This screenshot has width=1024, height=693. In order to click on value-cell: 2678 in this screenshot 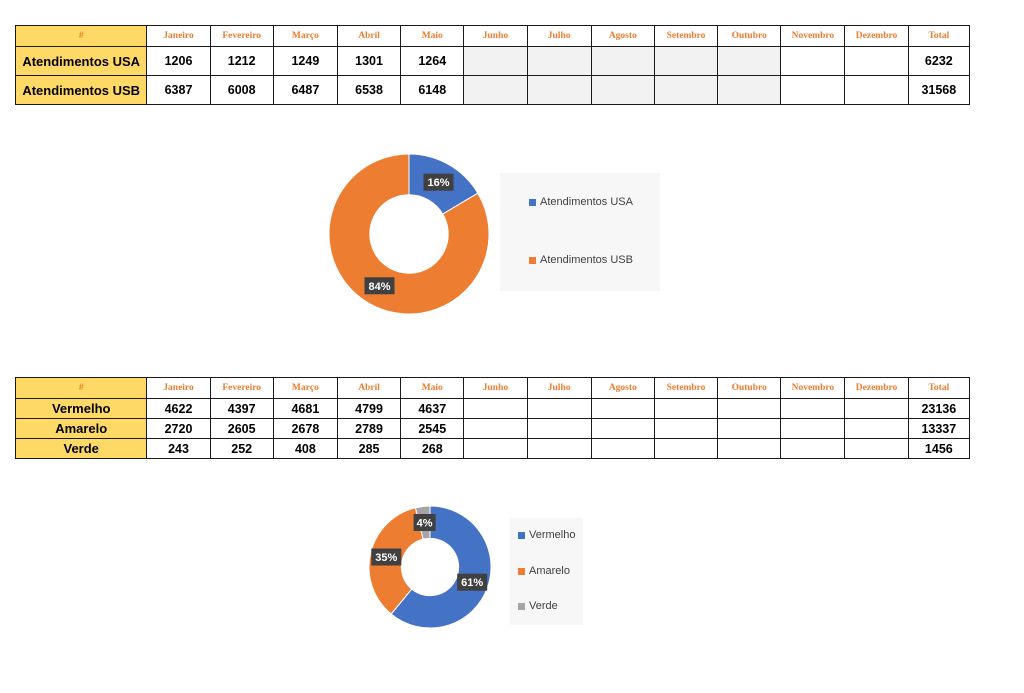, I will do `click(305, 428)`.